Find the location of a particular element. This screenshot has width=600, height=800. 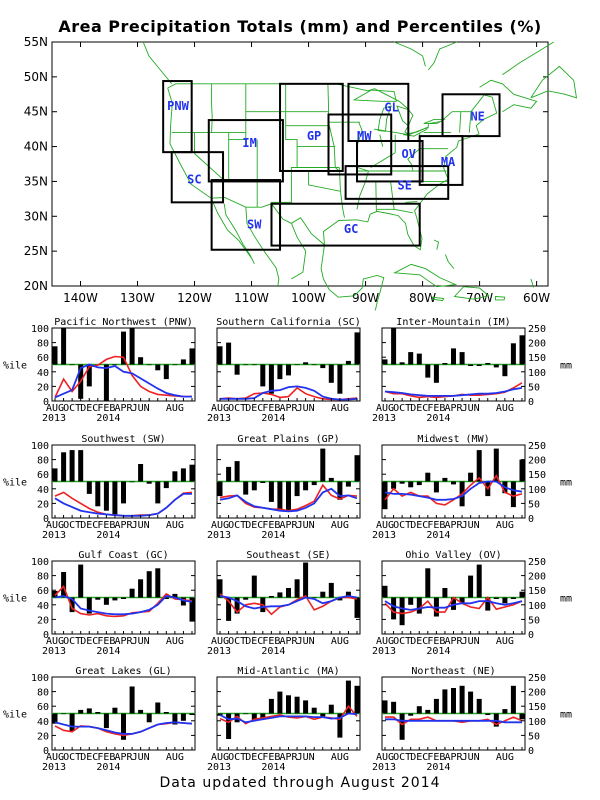

region-label-mw: MW is located at coordinates (364, 136).